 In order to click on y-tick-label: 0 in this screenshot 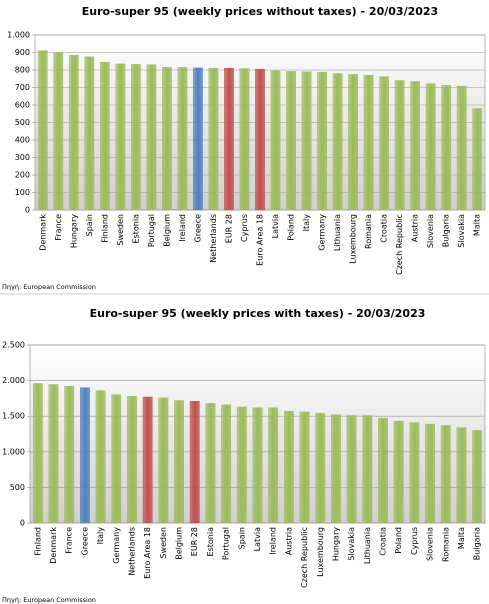, I will do `click(27, 210)`.